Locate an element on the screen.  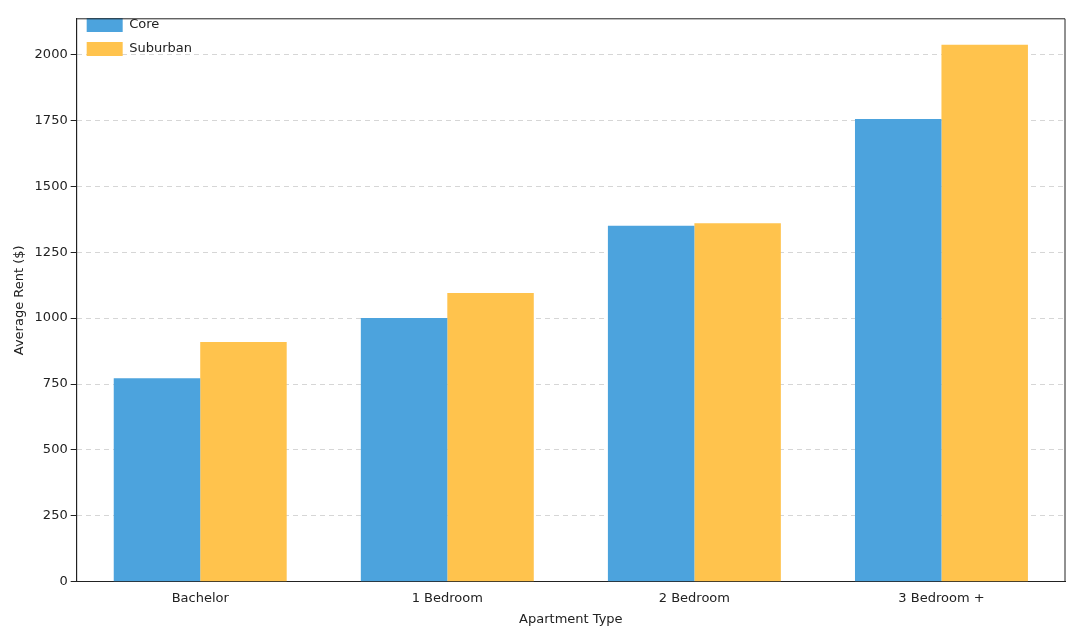
y-tick-label: 1250 is located at coordinates (51, 251).